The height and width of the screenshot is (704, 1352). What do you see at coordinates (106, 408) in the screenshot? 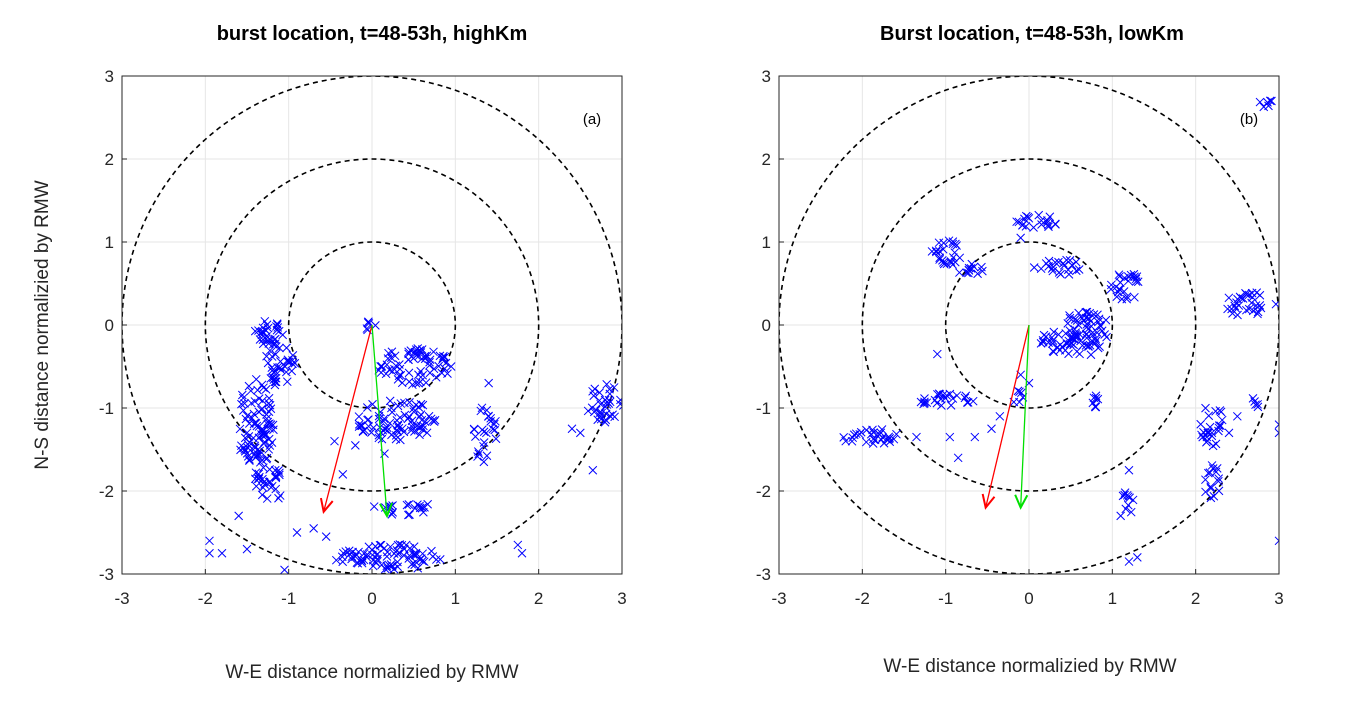
I see `y-tick-label: -1` at bounding box center [106, 408].